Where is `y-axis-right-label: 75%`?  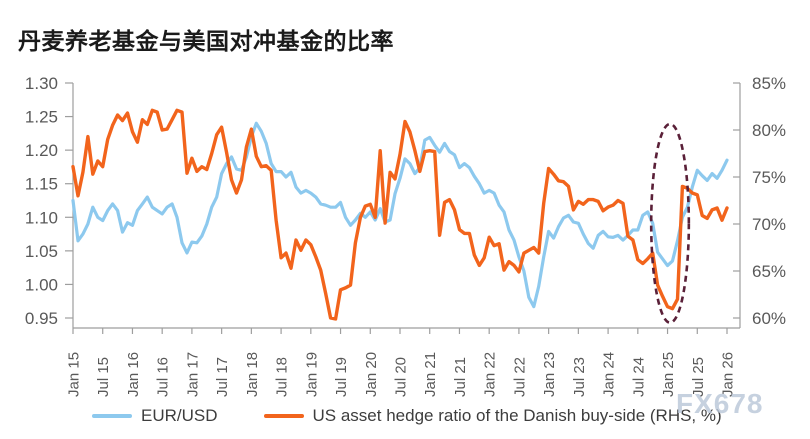 y-axis-right-label: 75% is located at coordinates (769, 177).